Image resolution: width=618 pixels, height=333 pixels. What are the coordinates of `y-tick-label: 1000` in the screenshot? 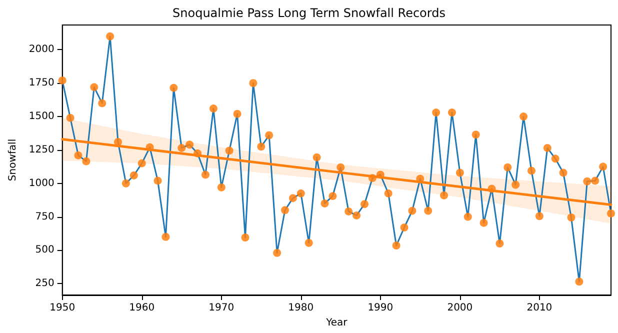 It's located at (41, 183).